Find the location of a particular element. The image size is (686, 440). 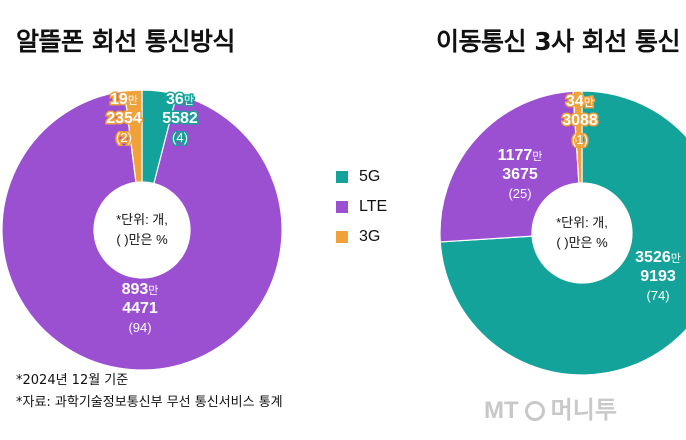

watermark-logo: MT 머니투 is located at coordinates (550, 407).